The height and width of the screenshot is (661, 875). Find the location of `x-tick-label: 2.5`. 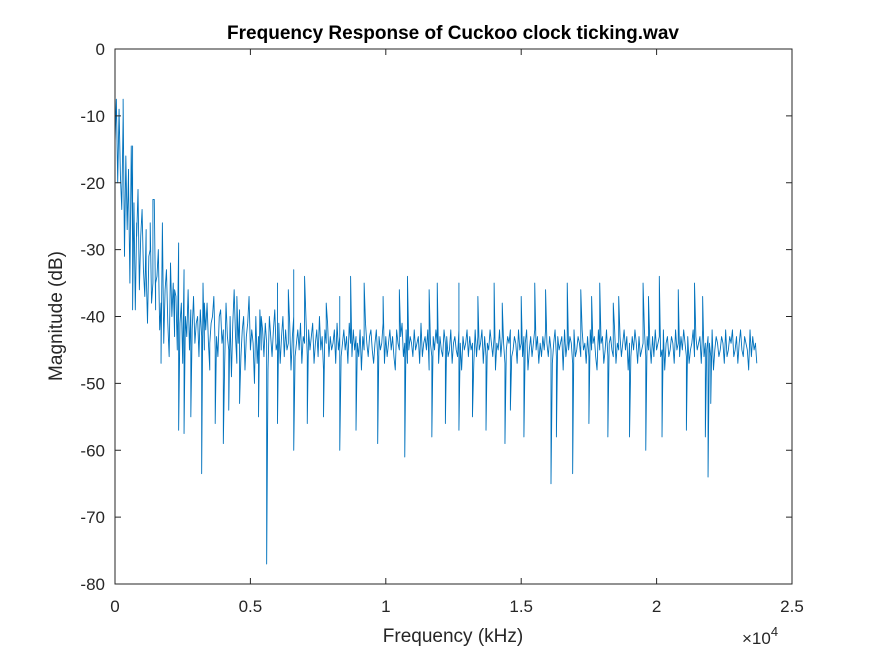

x-tick-label: 2.5 is located at coordinates (792, 606).